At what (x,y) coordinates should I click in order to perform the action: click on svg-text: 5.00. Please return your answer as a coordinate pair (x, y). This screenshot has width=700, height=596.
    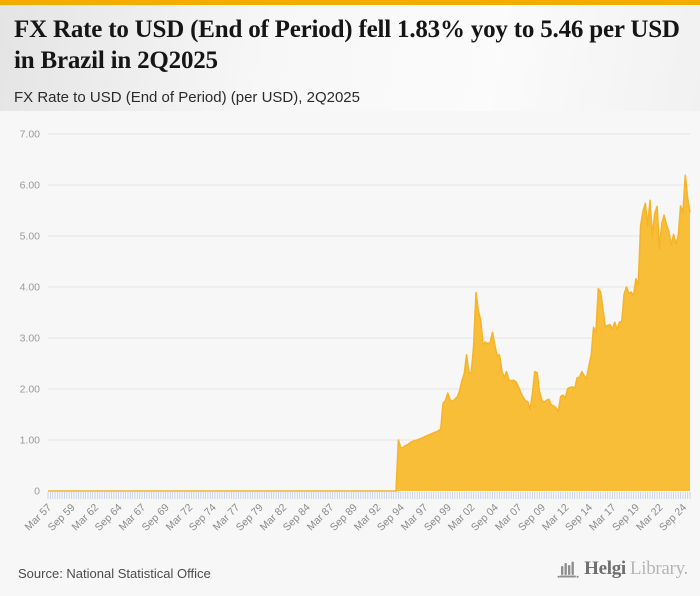
    Looking at the image, I should click on (30, 237).